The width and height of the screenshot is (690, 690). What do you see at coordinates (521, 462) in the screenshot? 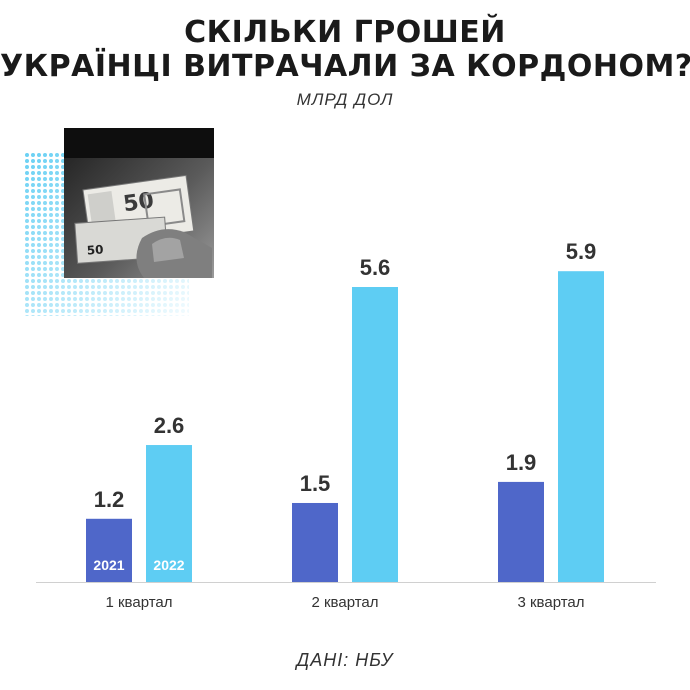
I see `value-label-2021-3: 1.9` at bounding box center [521, 462].